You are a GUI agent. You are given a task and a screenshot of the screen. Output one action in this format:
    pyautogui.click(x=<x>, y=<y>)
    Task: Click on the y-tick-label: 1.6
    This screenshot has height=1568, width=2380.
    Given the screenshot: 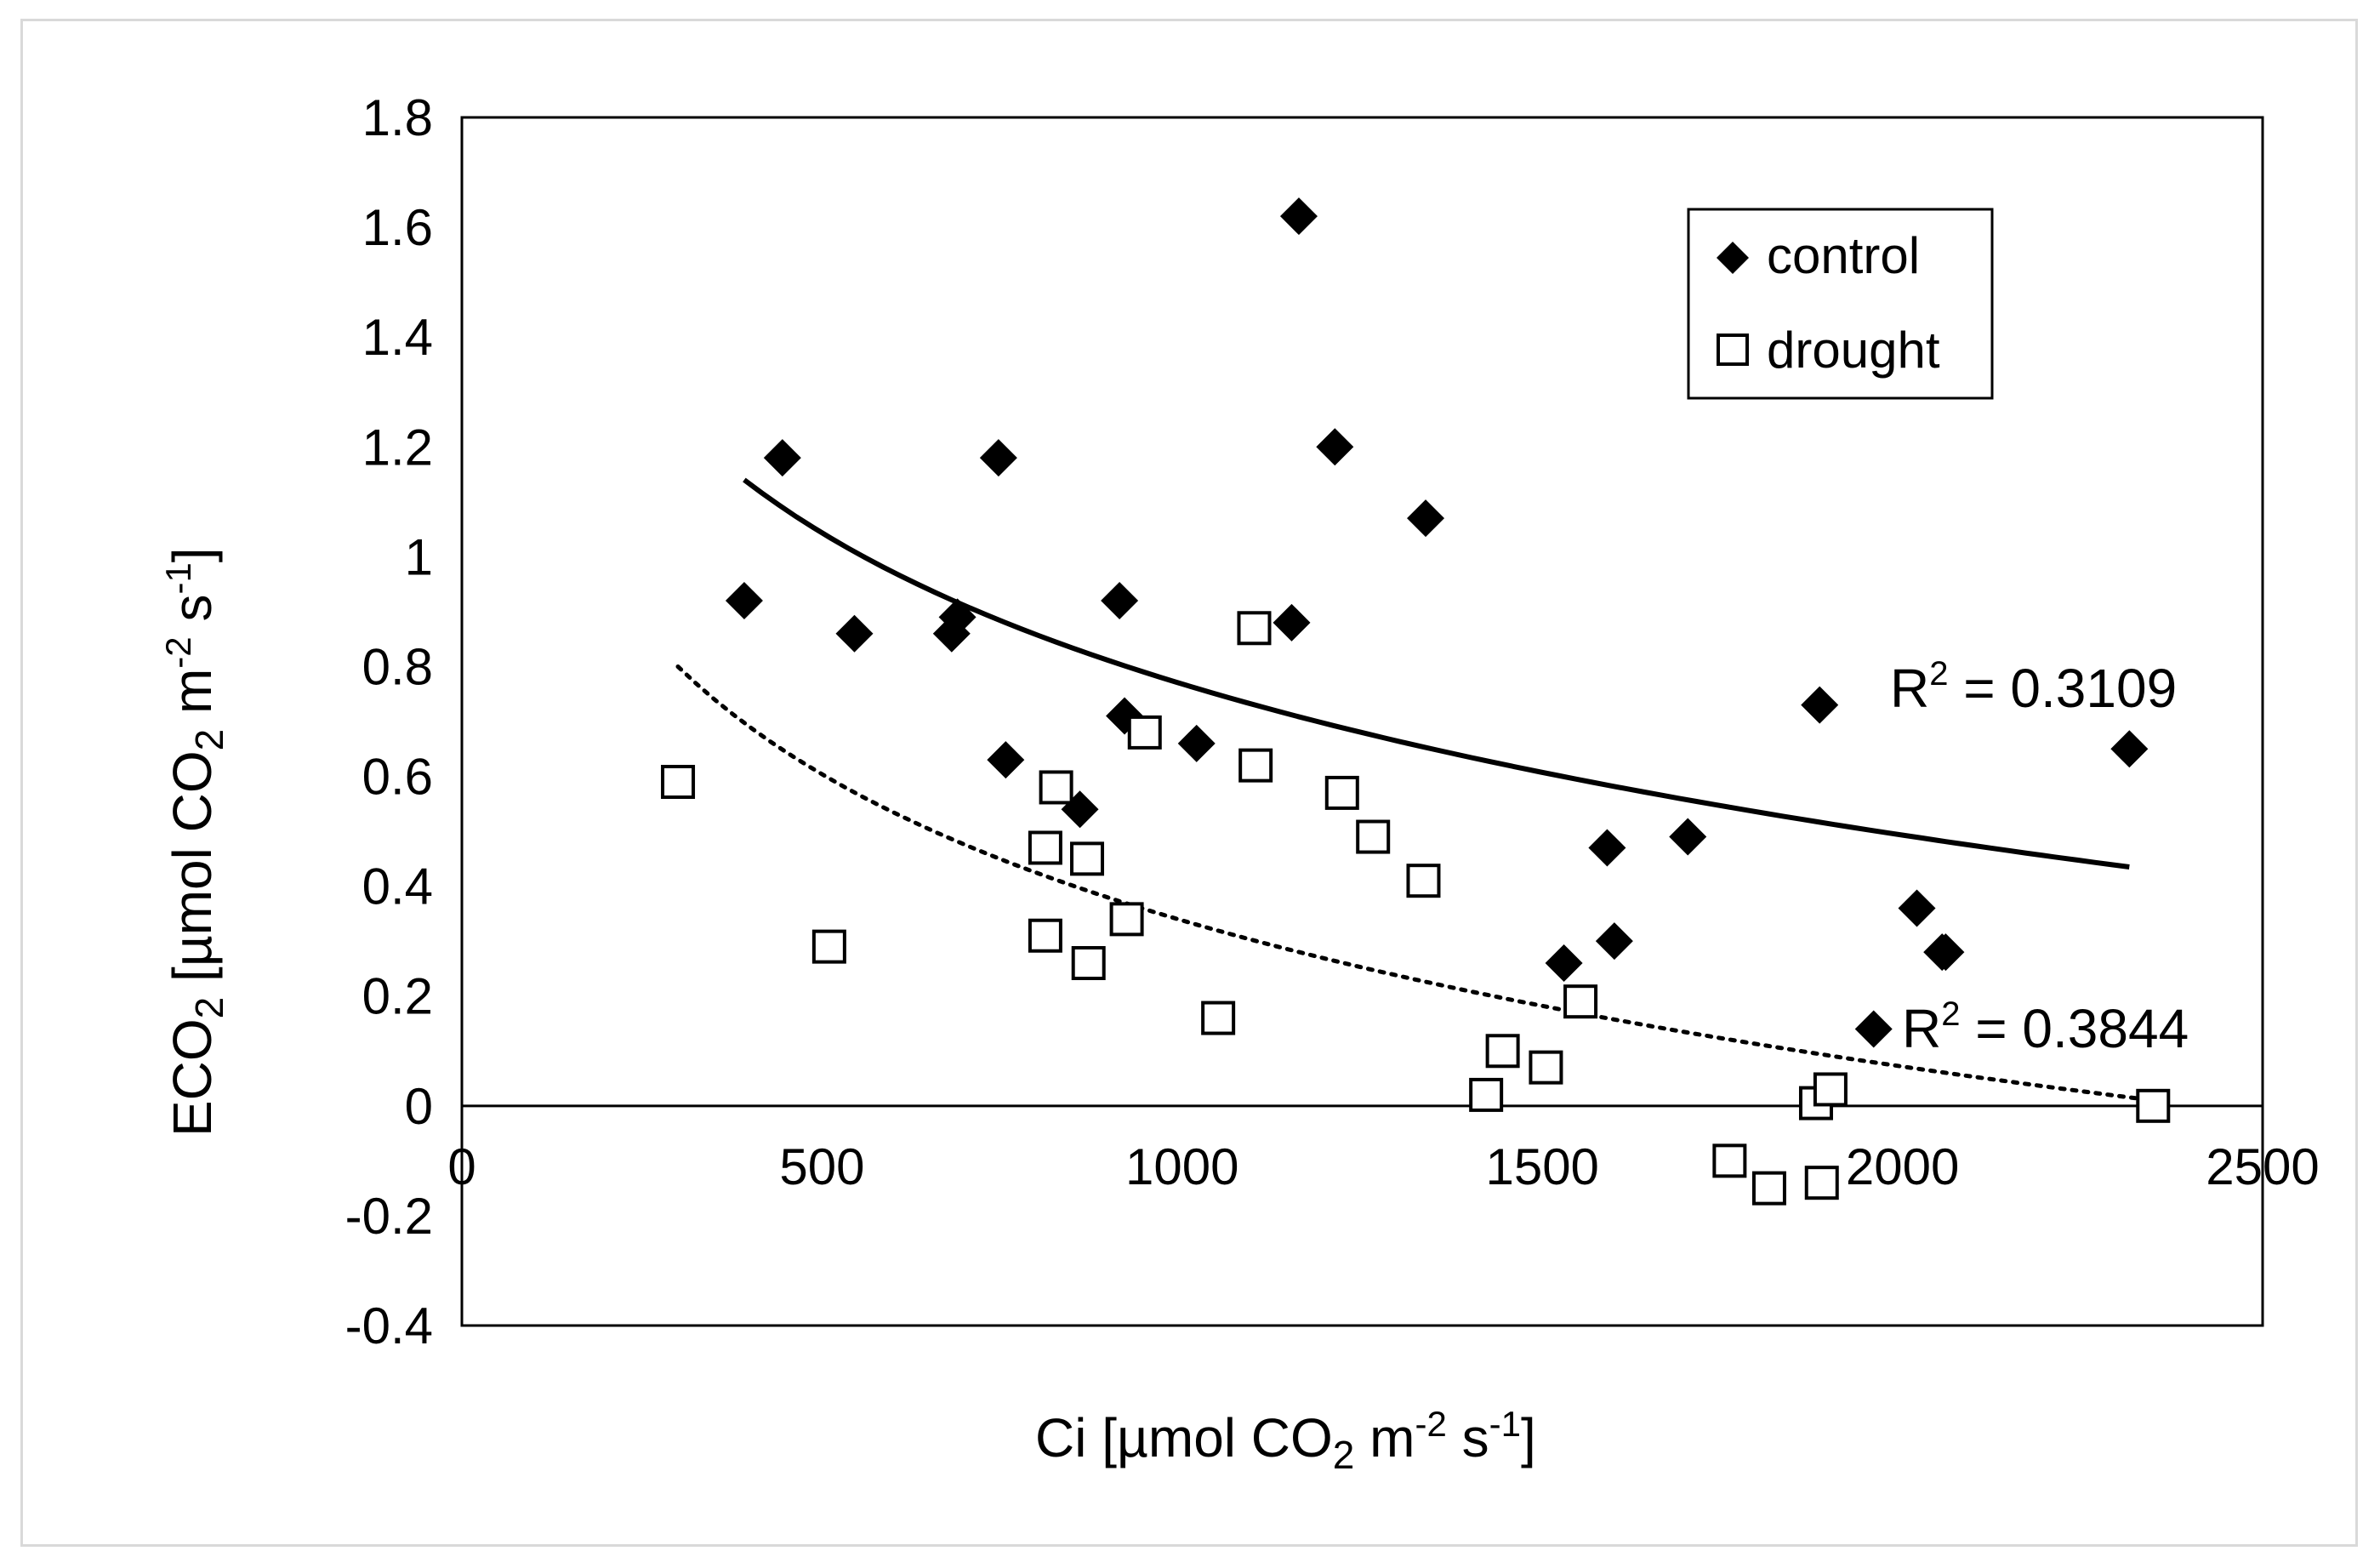 What is the action you would take?
    pyautogui.click(x=397, y=228)
    